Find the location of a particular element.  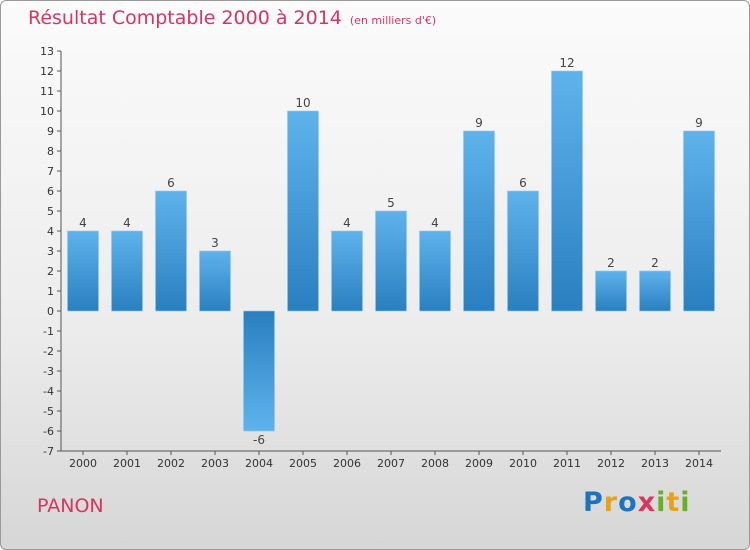

x-tick-label: 2006 is located at coordinates (347, 463).